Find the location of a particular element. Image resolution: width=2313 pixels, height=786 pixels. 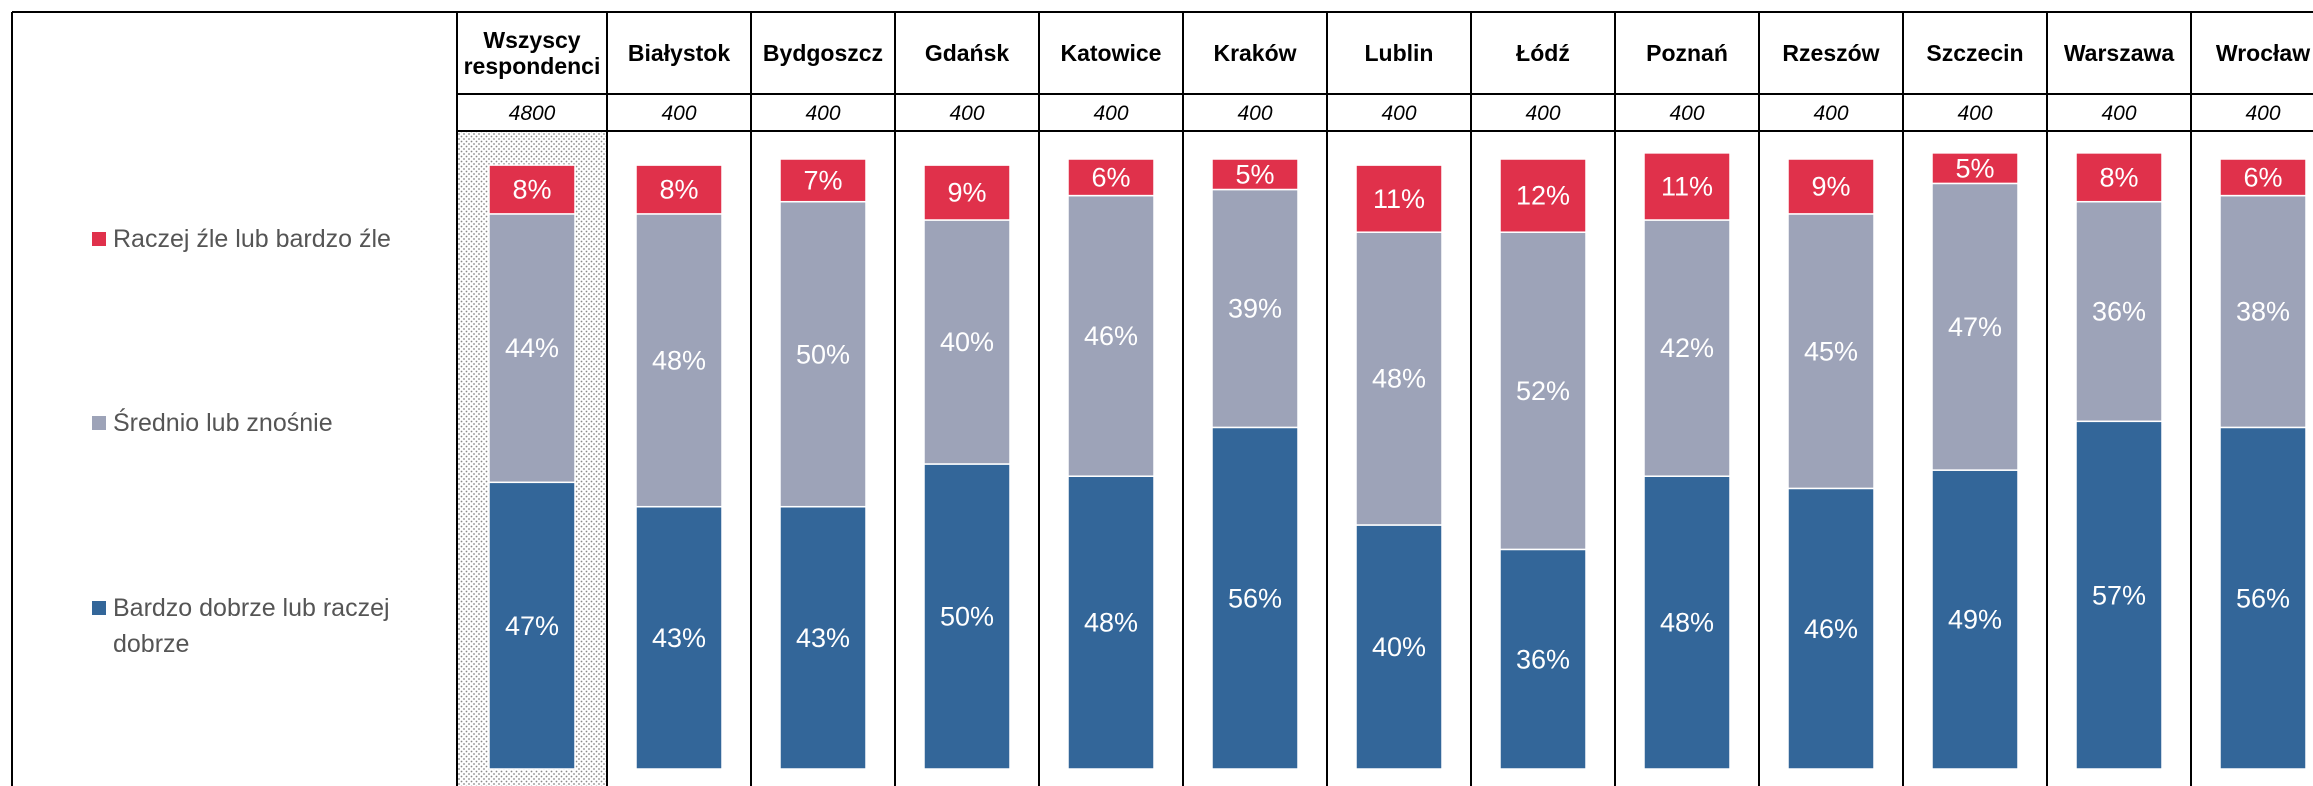

data-label: 57% is located at coordinates (2119, 595).